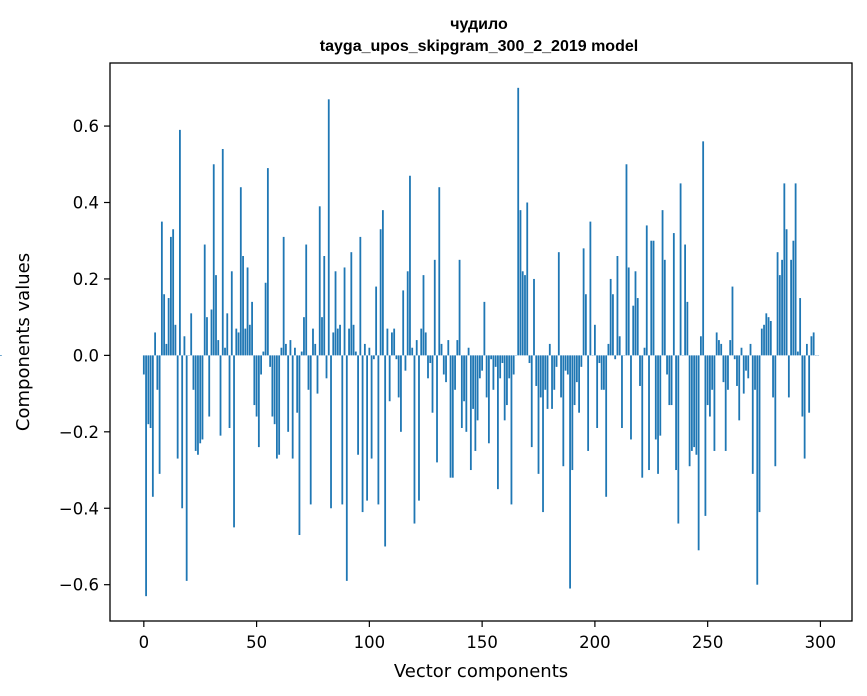  I want to click on y-axis-label: Components values, so click(23, 342).